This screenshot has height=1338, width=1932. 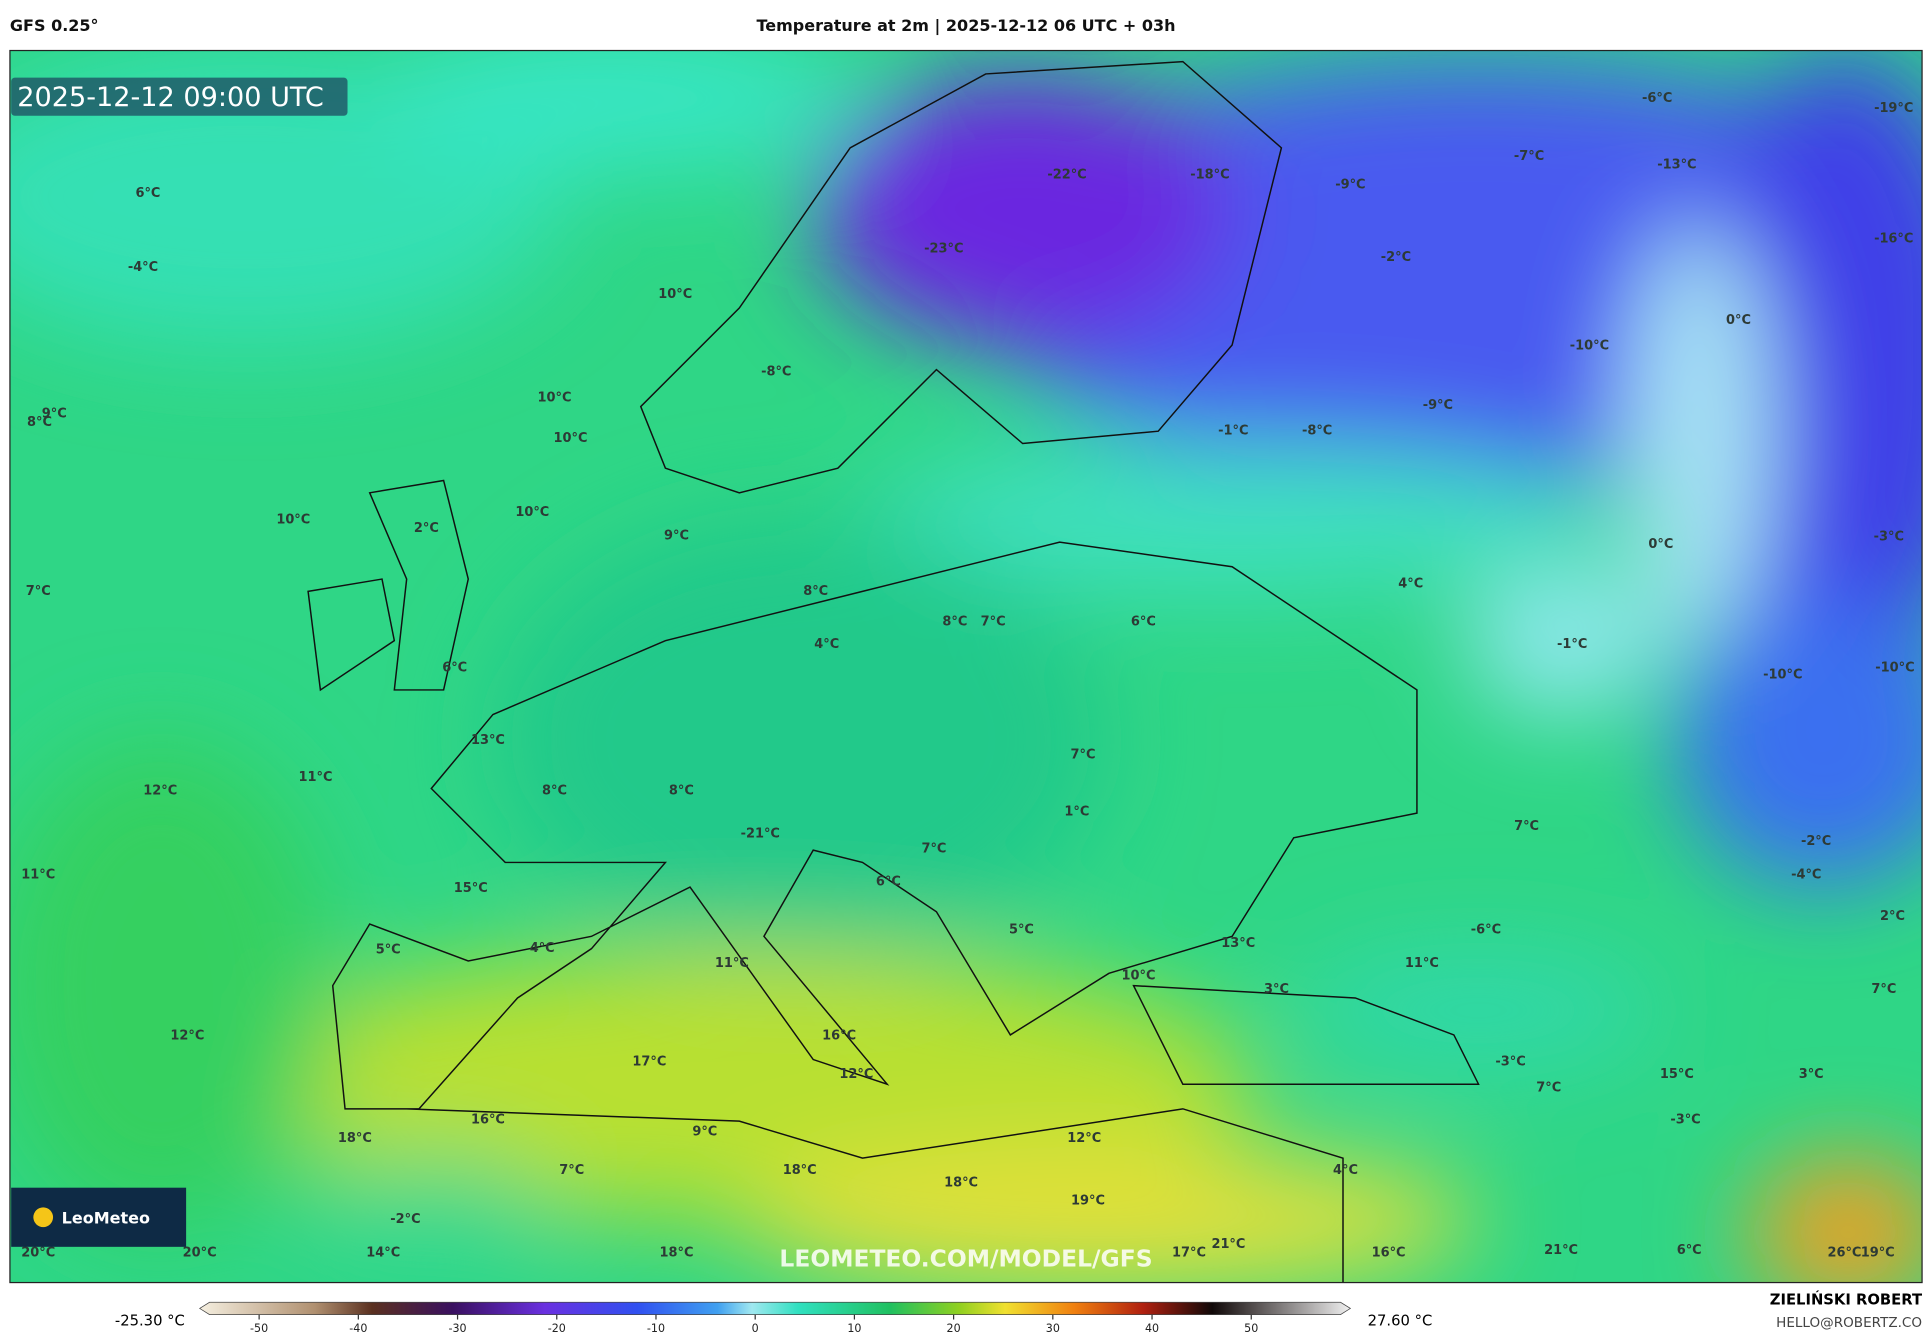 I want to click on temperature-label: 1°C, so click(x=1076, y=811).